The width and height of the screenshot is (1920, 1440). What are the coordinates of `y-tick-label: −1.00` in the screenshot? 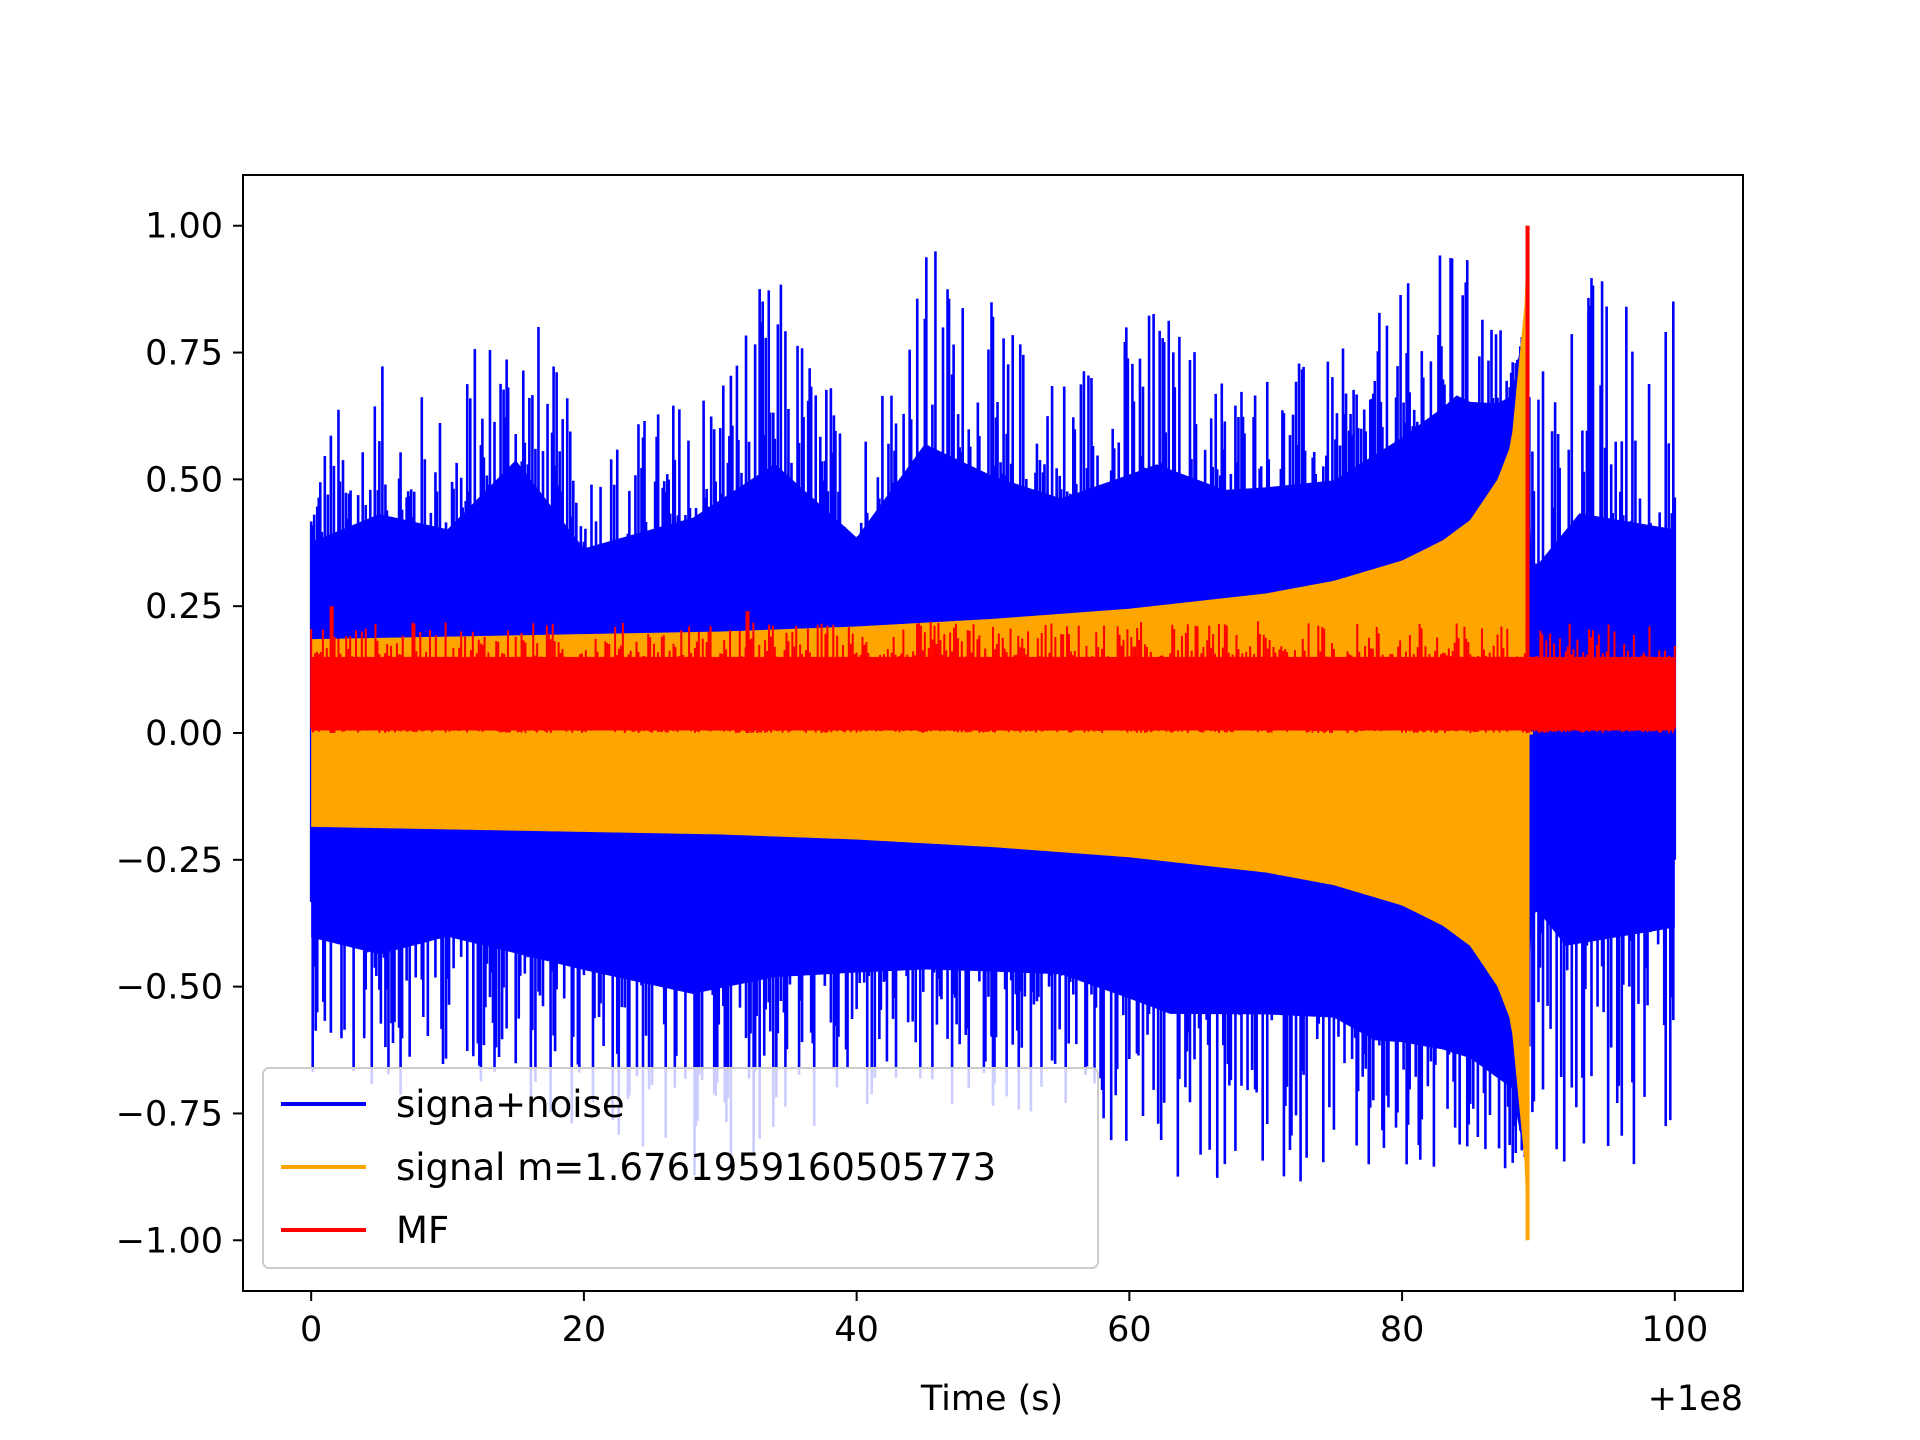 It's located at (169, 1241).